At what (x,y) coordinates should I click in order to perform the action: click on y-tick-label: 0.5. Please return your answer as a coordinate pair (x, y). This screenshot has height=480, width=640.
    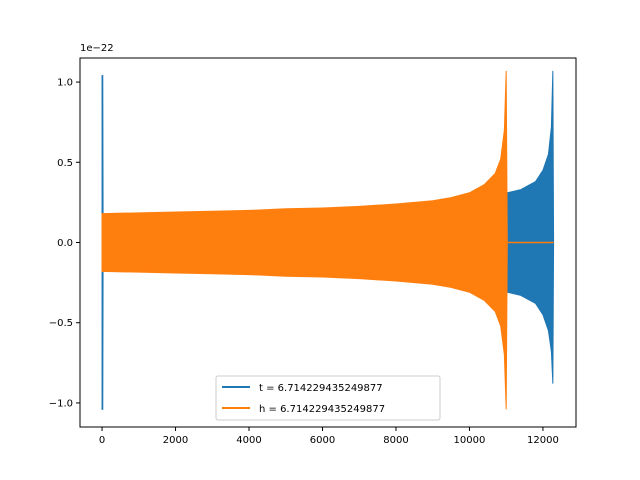
    Looking at the image, I should click on (65, 163).